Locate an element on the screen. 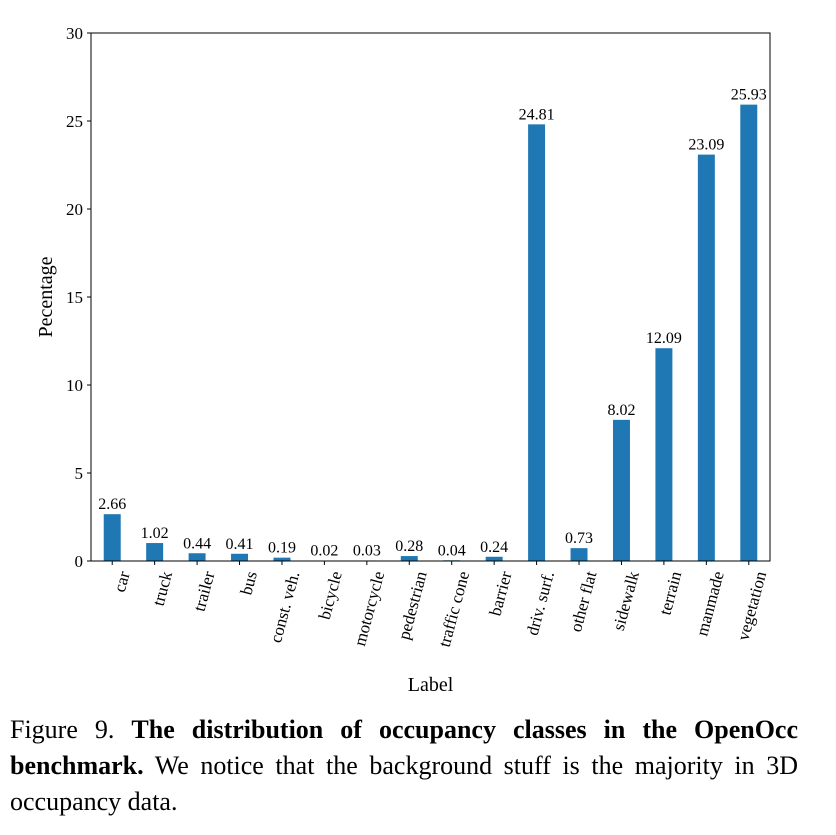 This screenshot has height=835, width=836. x-tick-label: terrain is located at coordinates (671, 593).